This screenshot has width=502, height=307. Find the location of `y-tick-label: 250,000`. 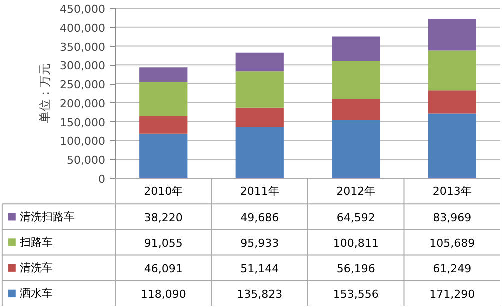

y-tick-label: 250,000 is located at coordinates (83, 85).